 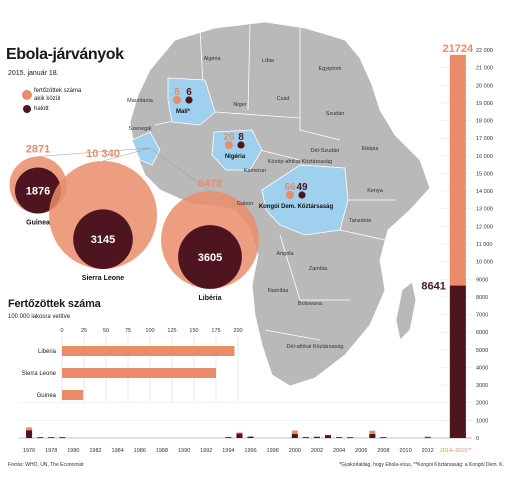 What do you see at coordinates (325, 151) in the screenshot?
I see `map-label: Dél-Szudán` at bounding box center [325, 151].